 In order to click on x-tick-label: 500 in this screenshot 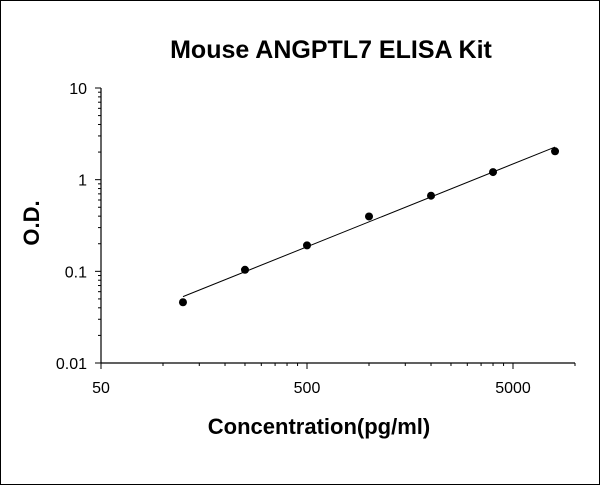, I will do `click(307, 388)`.